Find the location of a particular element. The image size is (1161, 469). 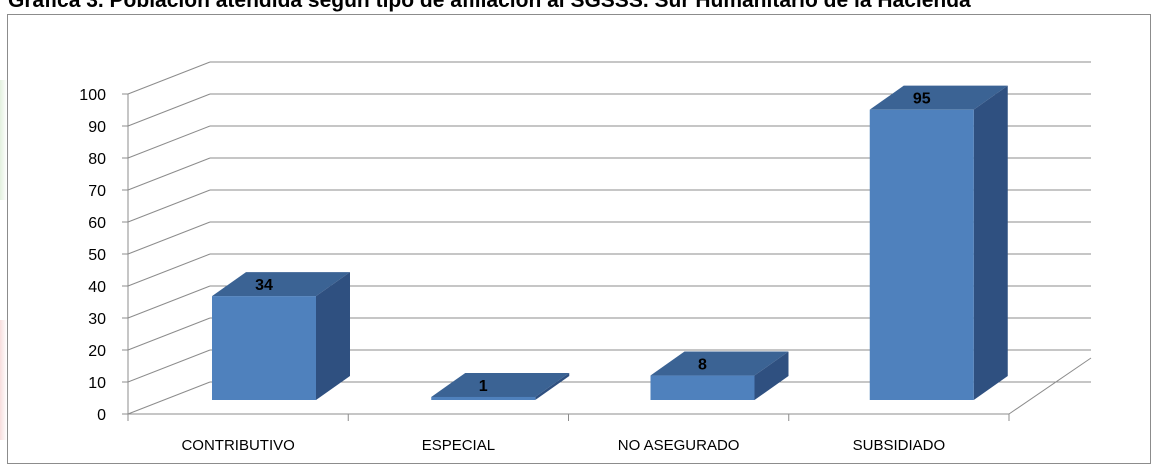

y-tick-label: 50 is located at coordinates (97, 255).